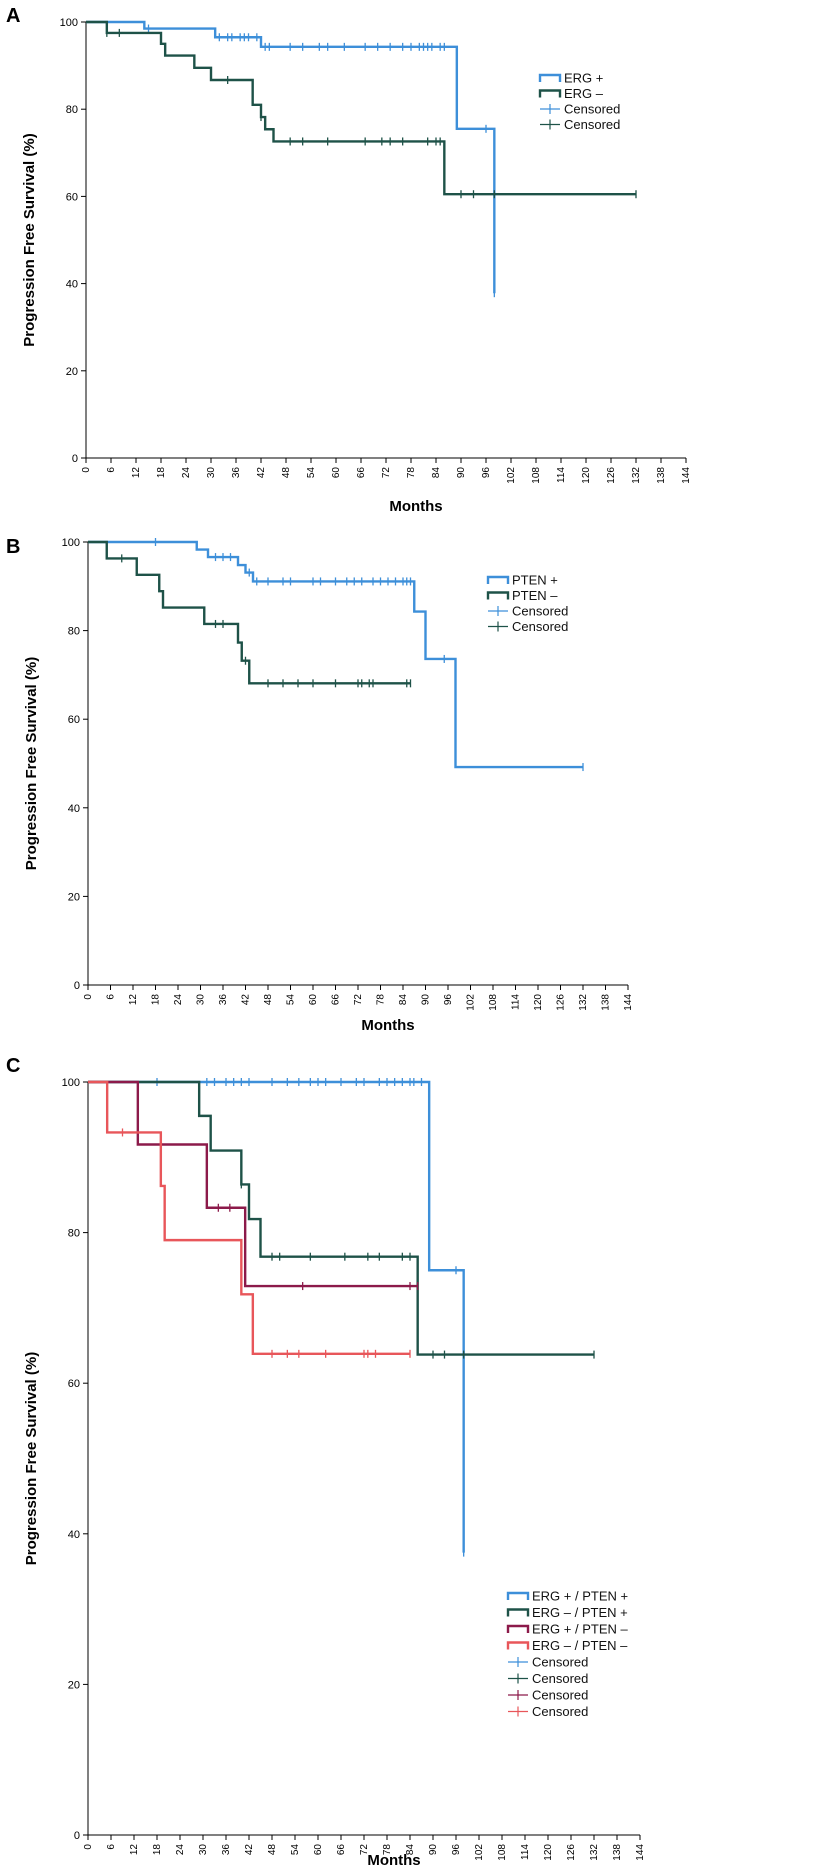 The width and height of the screenshot is (839, 1871). What do you see at coordinates (640, 1852) in the screenshot?
I see `x-tick-label: 144` at bounding box center [640, 1852].